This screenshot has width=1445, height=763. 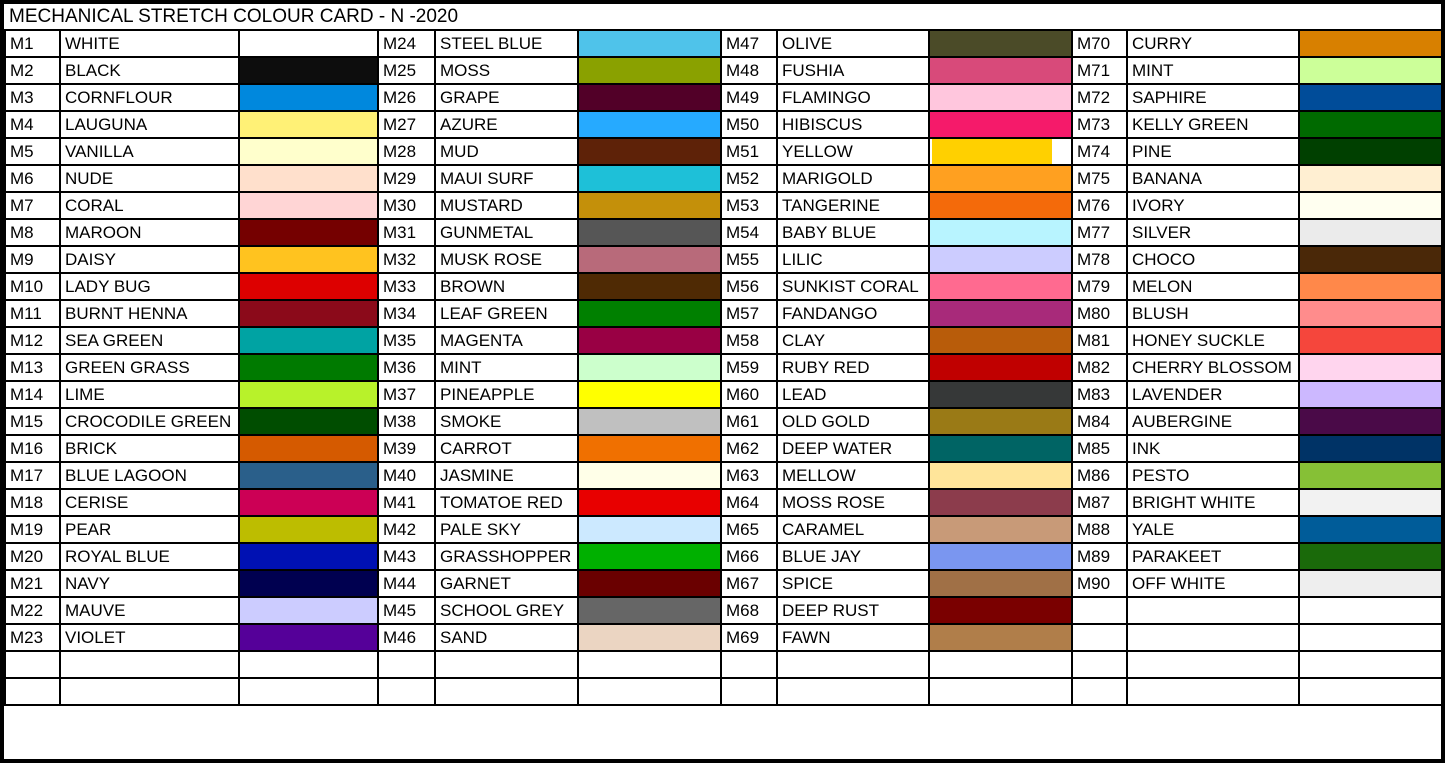 I want to click on colour-code: M8, so click(x=32, y=232).